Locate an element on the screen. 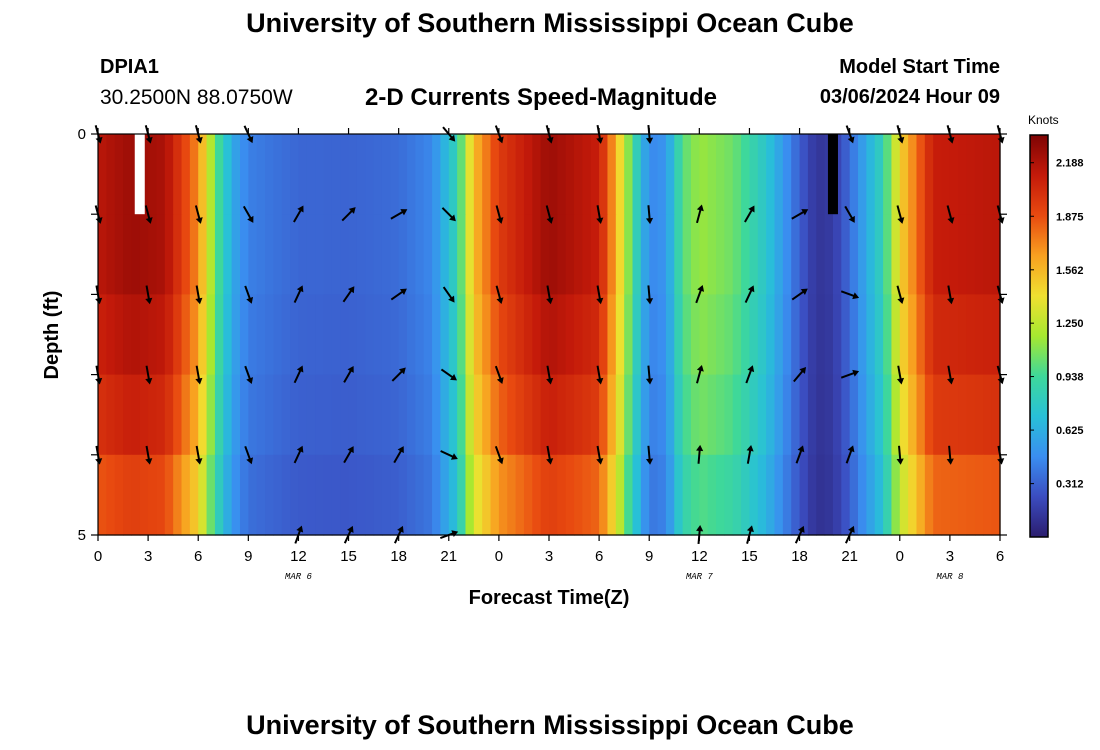 The image size is (1100, 750). x-tick-label: 12 is located at coordinates (298, 556).